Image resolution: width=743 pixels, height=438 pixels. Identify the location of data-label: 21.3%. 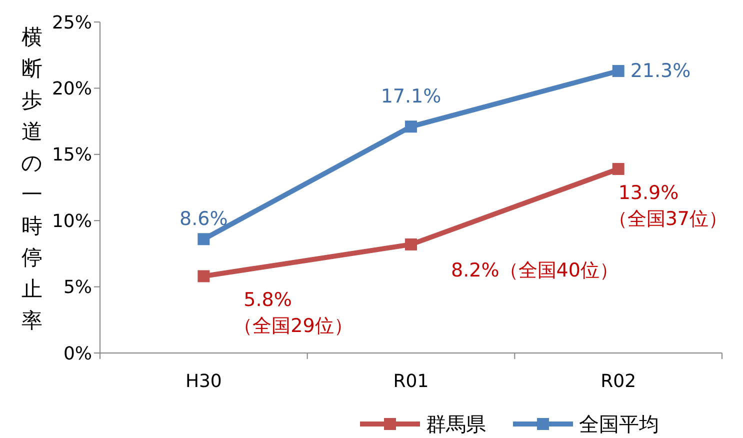
(660, 71).